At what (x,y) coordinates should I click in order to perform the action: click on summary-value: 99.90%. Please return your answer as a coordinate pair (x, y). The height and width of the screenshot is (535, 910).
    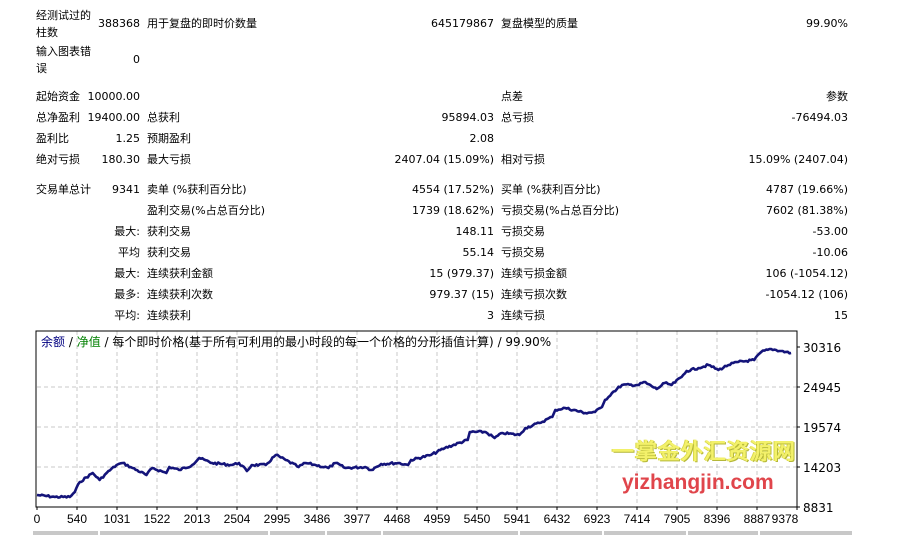
    Looking at the image, I should click on (827, 23).